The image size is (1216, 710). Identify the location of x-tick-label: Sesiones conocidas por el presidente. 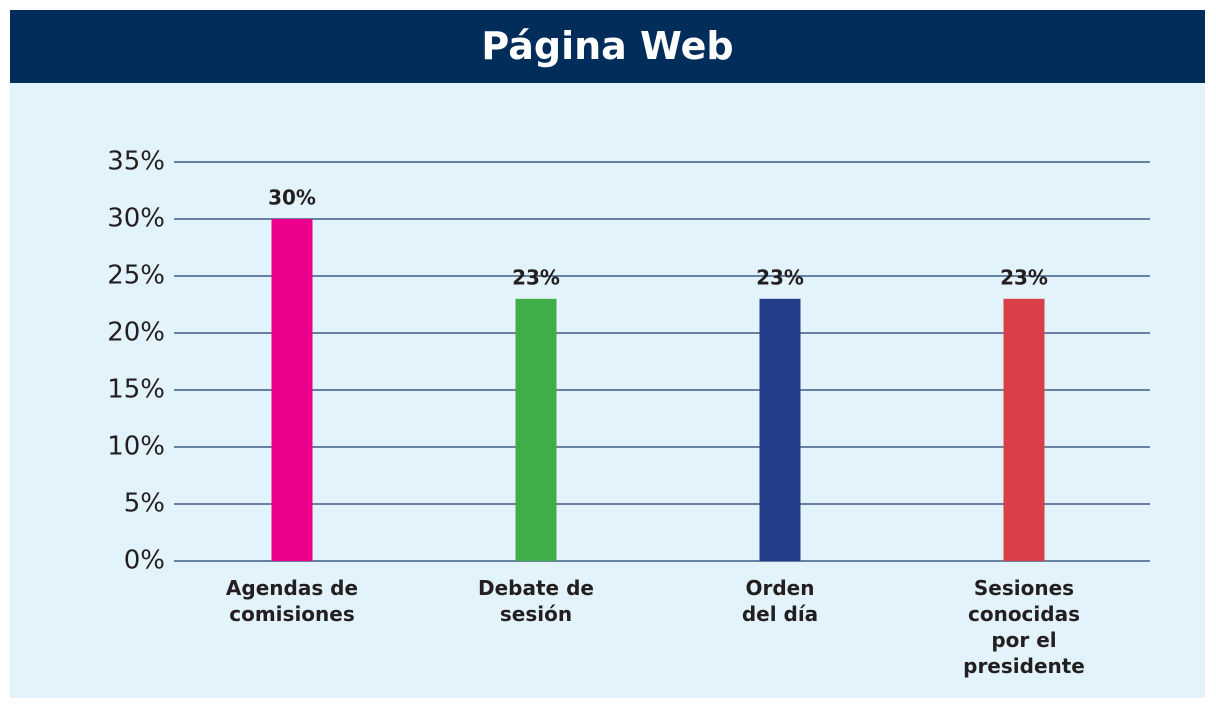
(1024, 627).